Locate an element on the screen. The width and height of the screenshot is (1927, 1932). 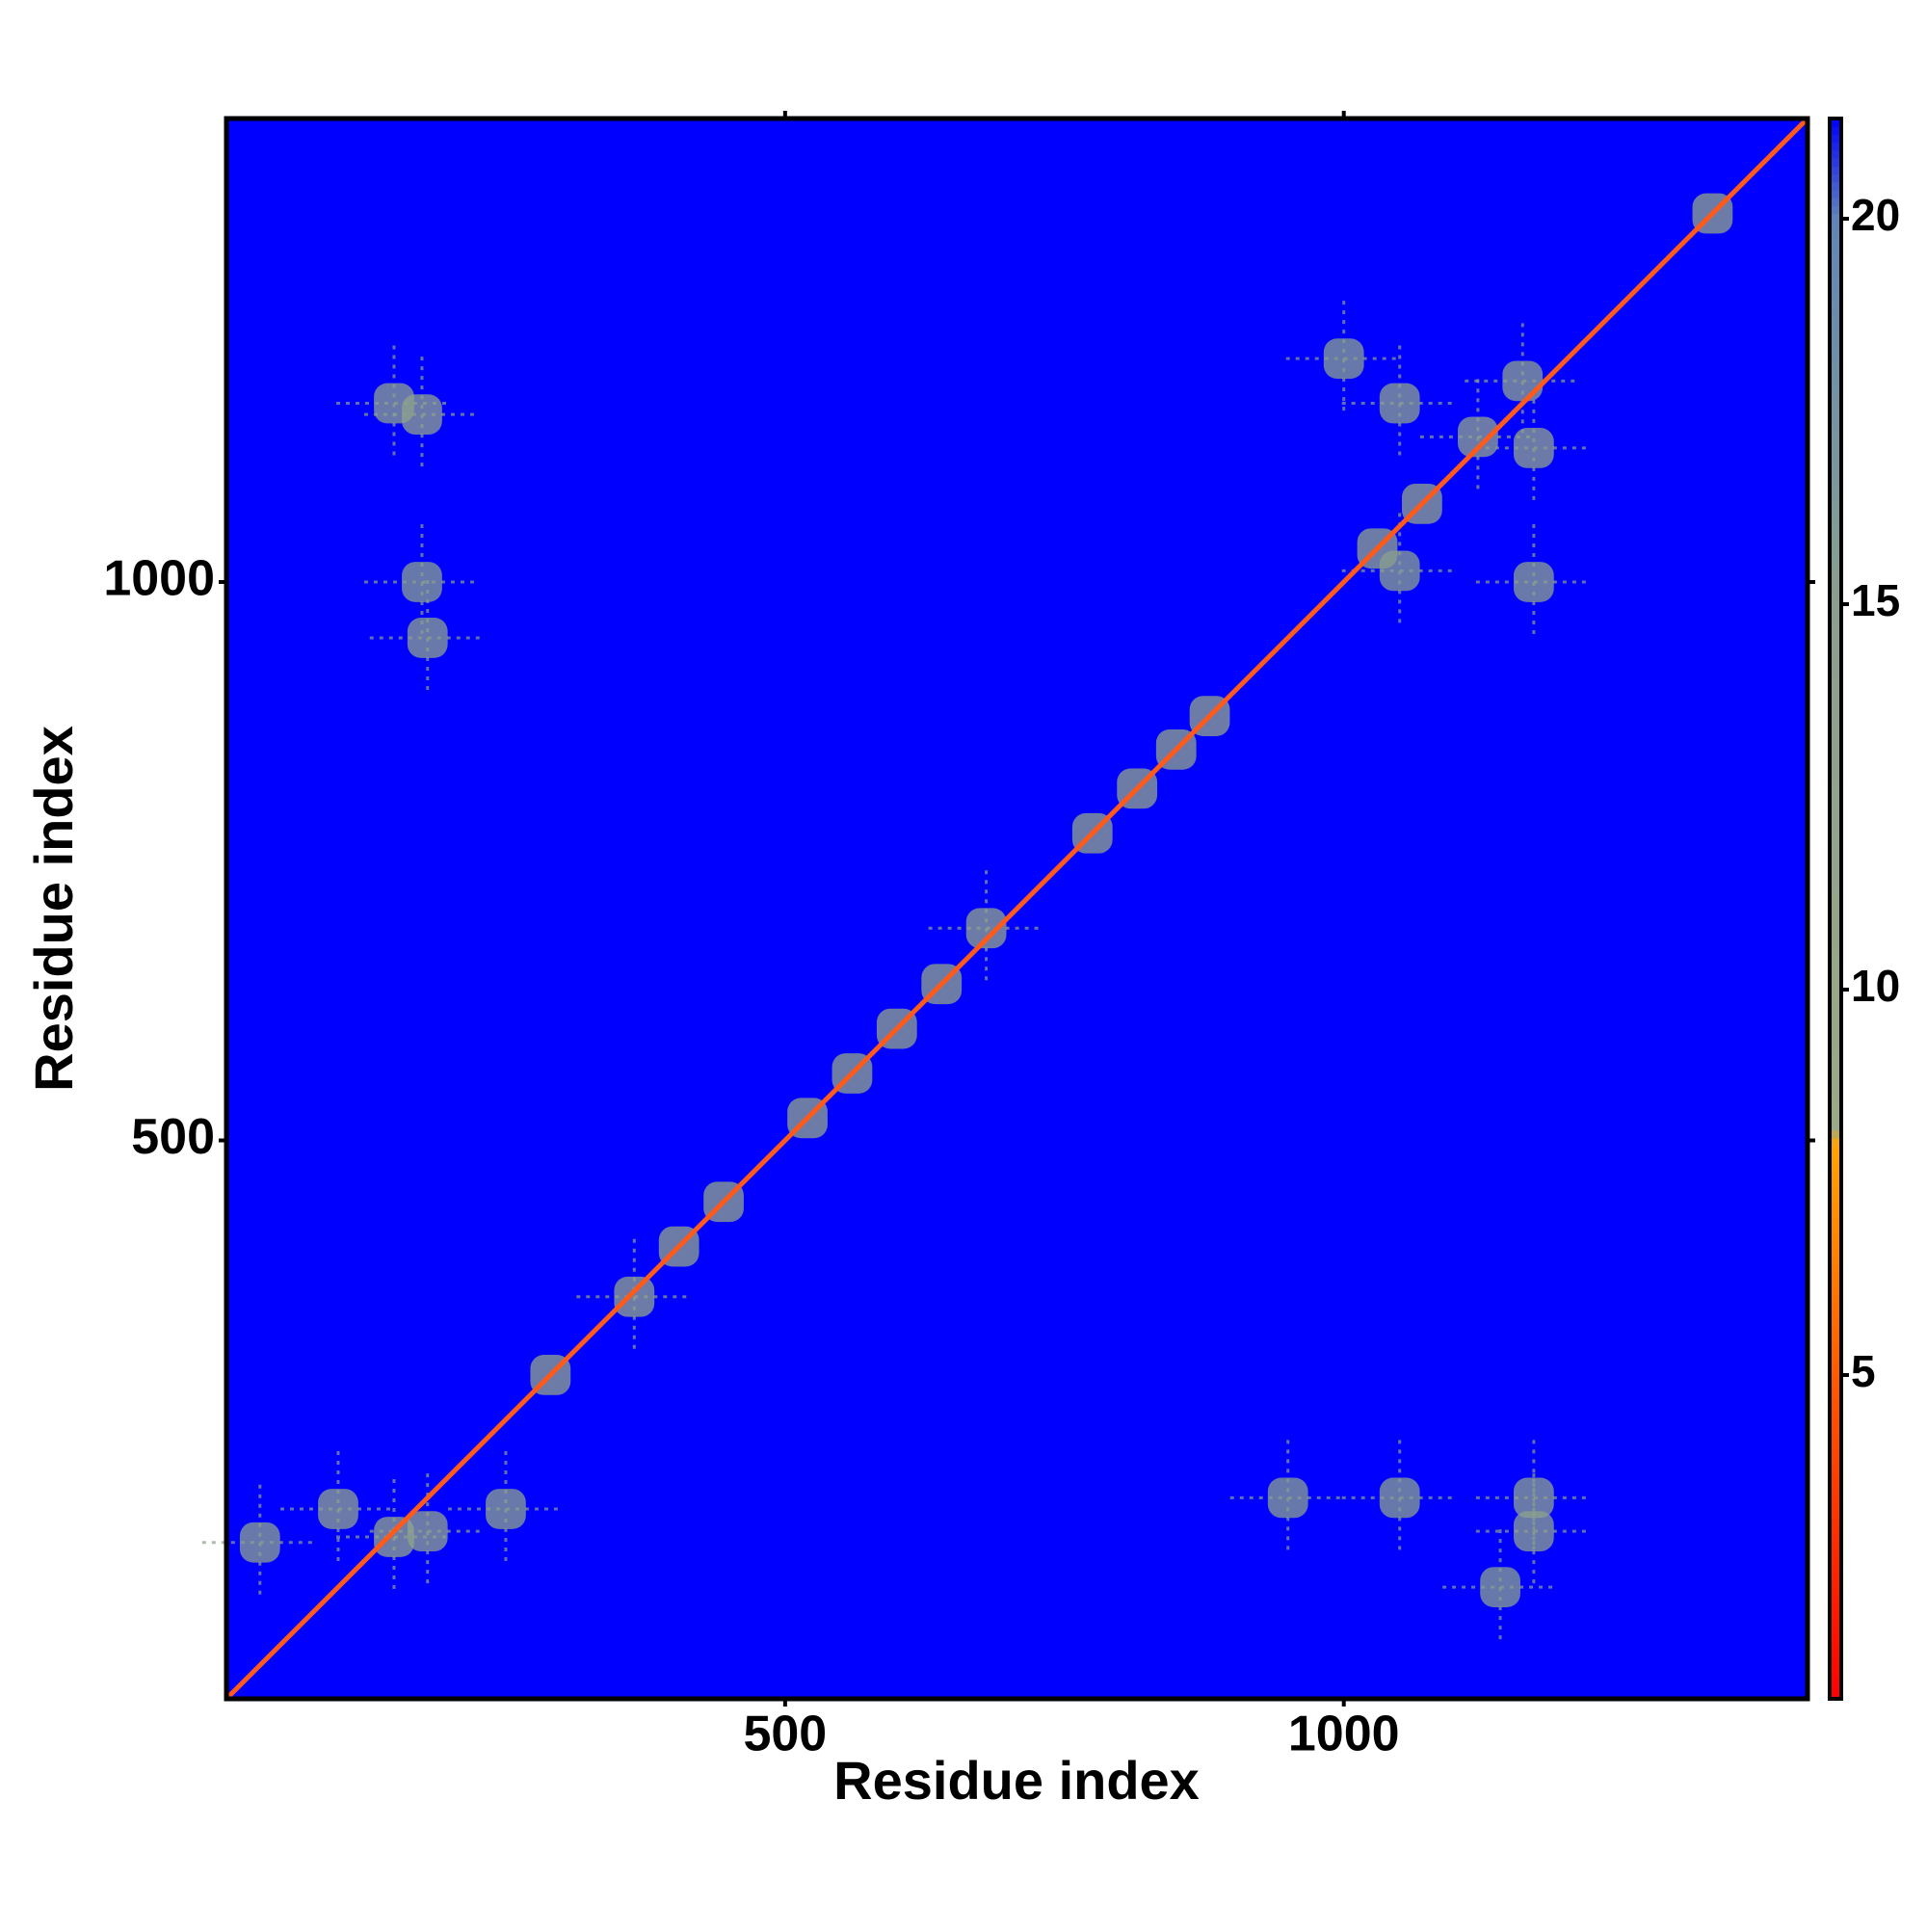
colorbar-tick-label: 5 is located at coordinates (1864, 1371).